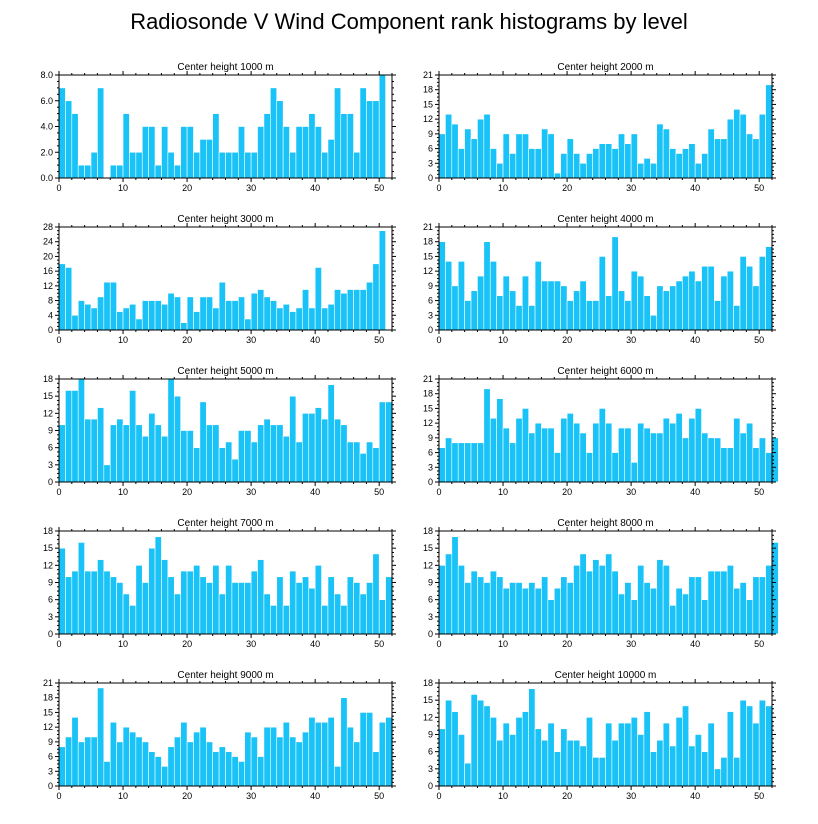  Describe the element at coordinates (315, 188) in the screenshot. I see `x-tick-label: 40` at that location.